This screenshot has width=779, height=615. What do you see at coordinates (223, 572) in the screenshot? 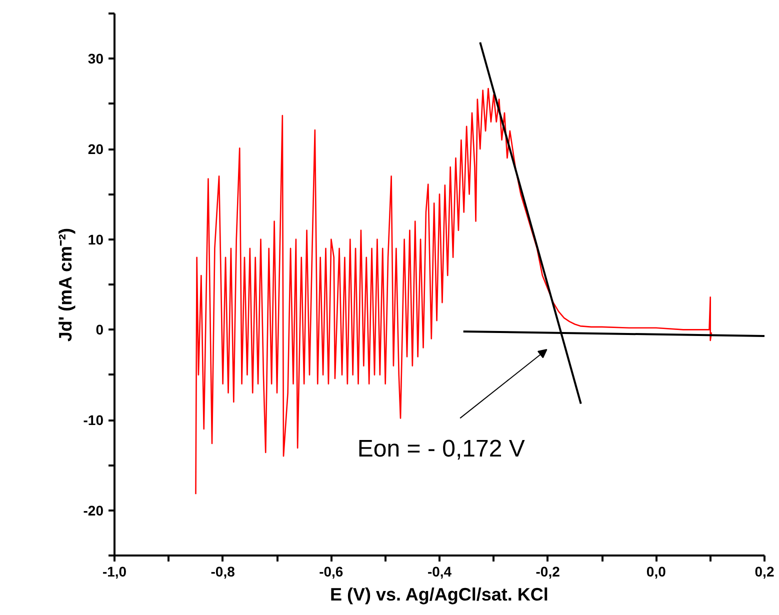
I see `x-tick-label: -0,8` at bounding box center [223, 572].